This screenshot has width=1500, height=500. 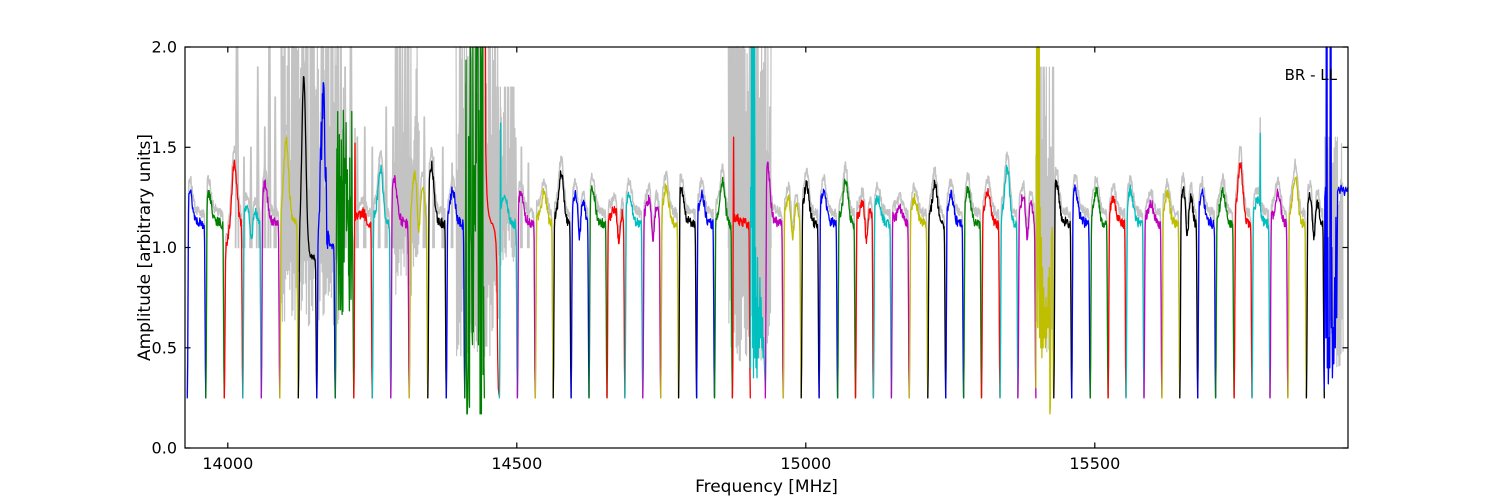 What do you see at coordinates (164, 347) in the screenshot?
I see `y-tick-label: 0.5` at bounding box center [164, 347].